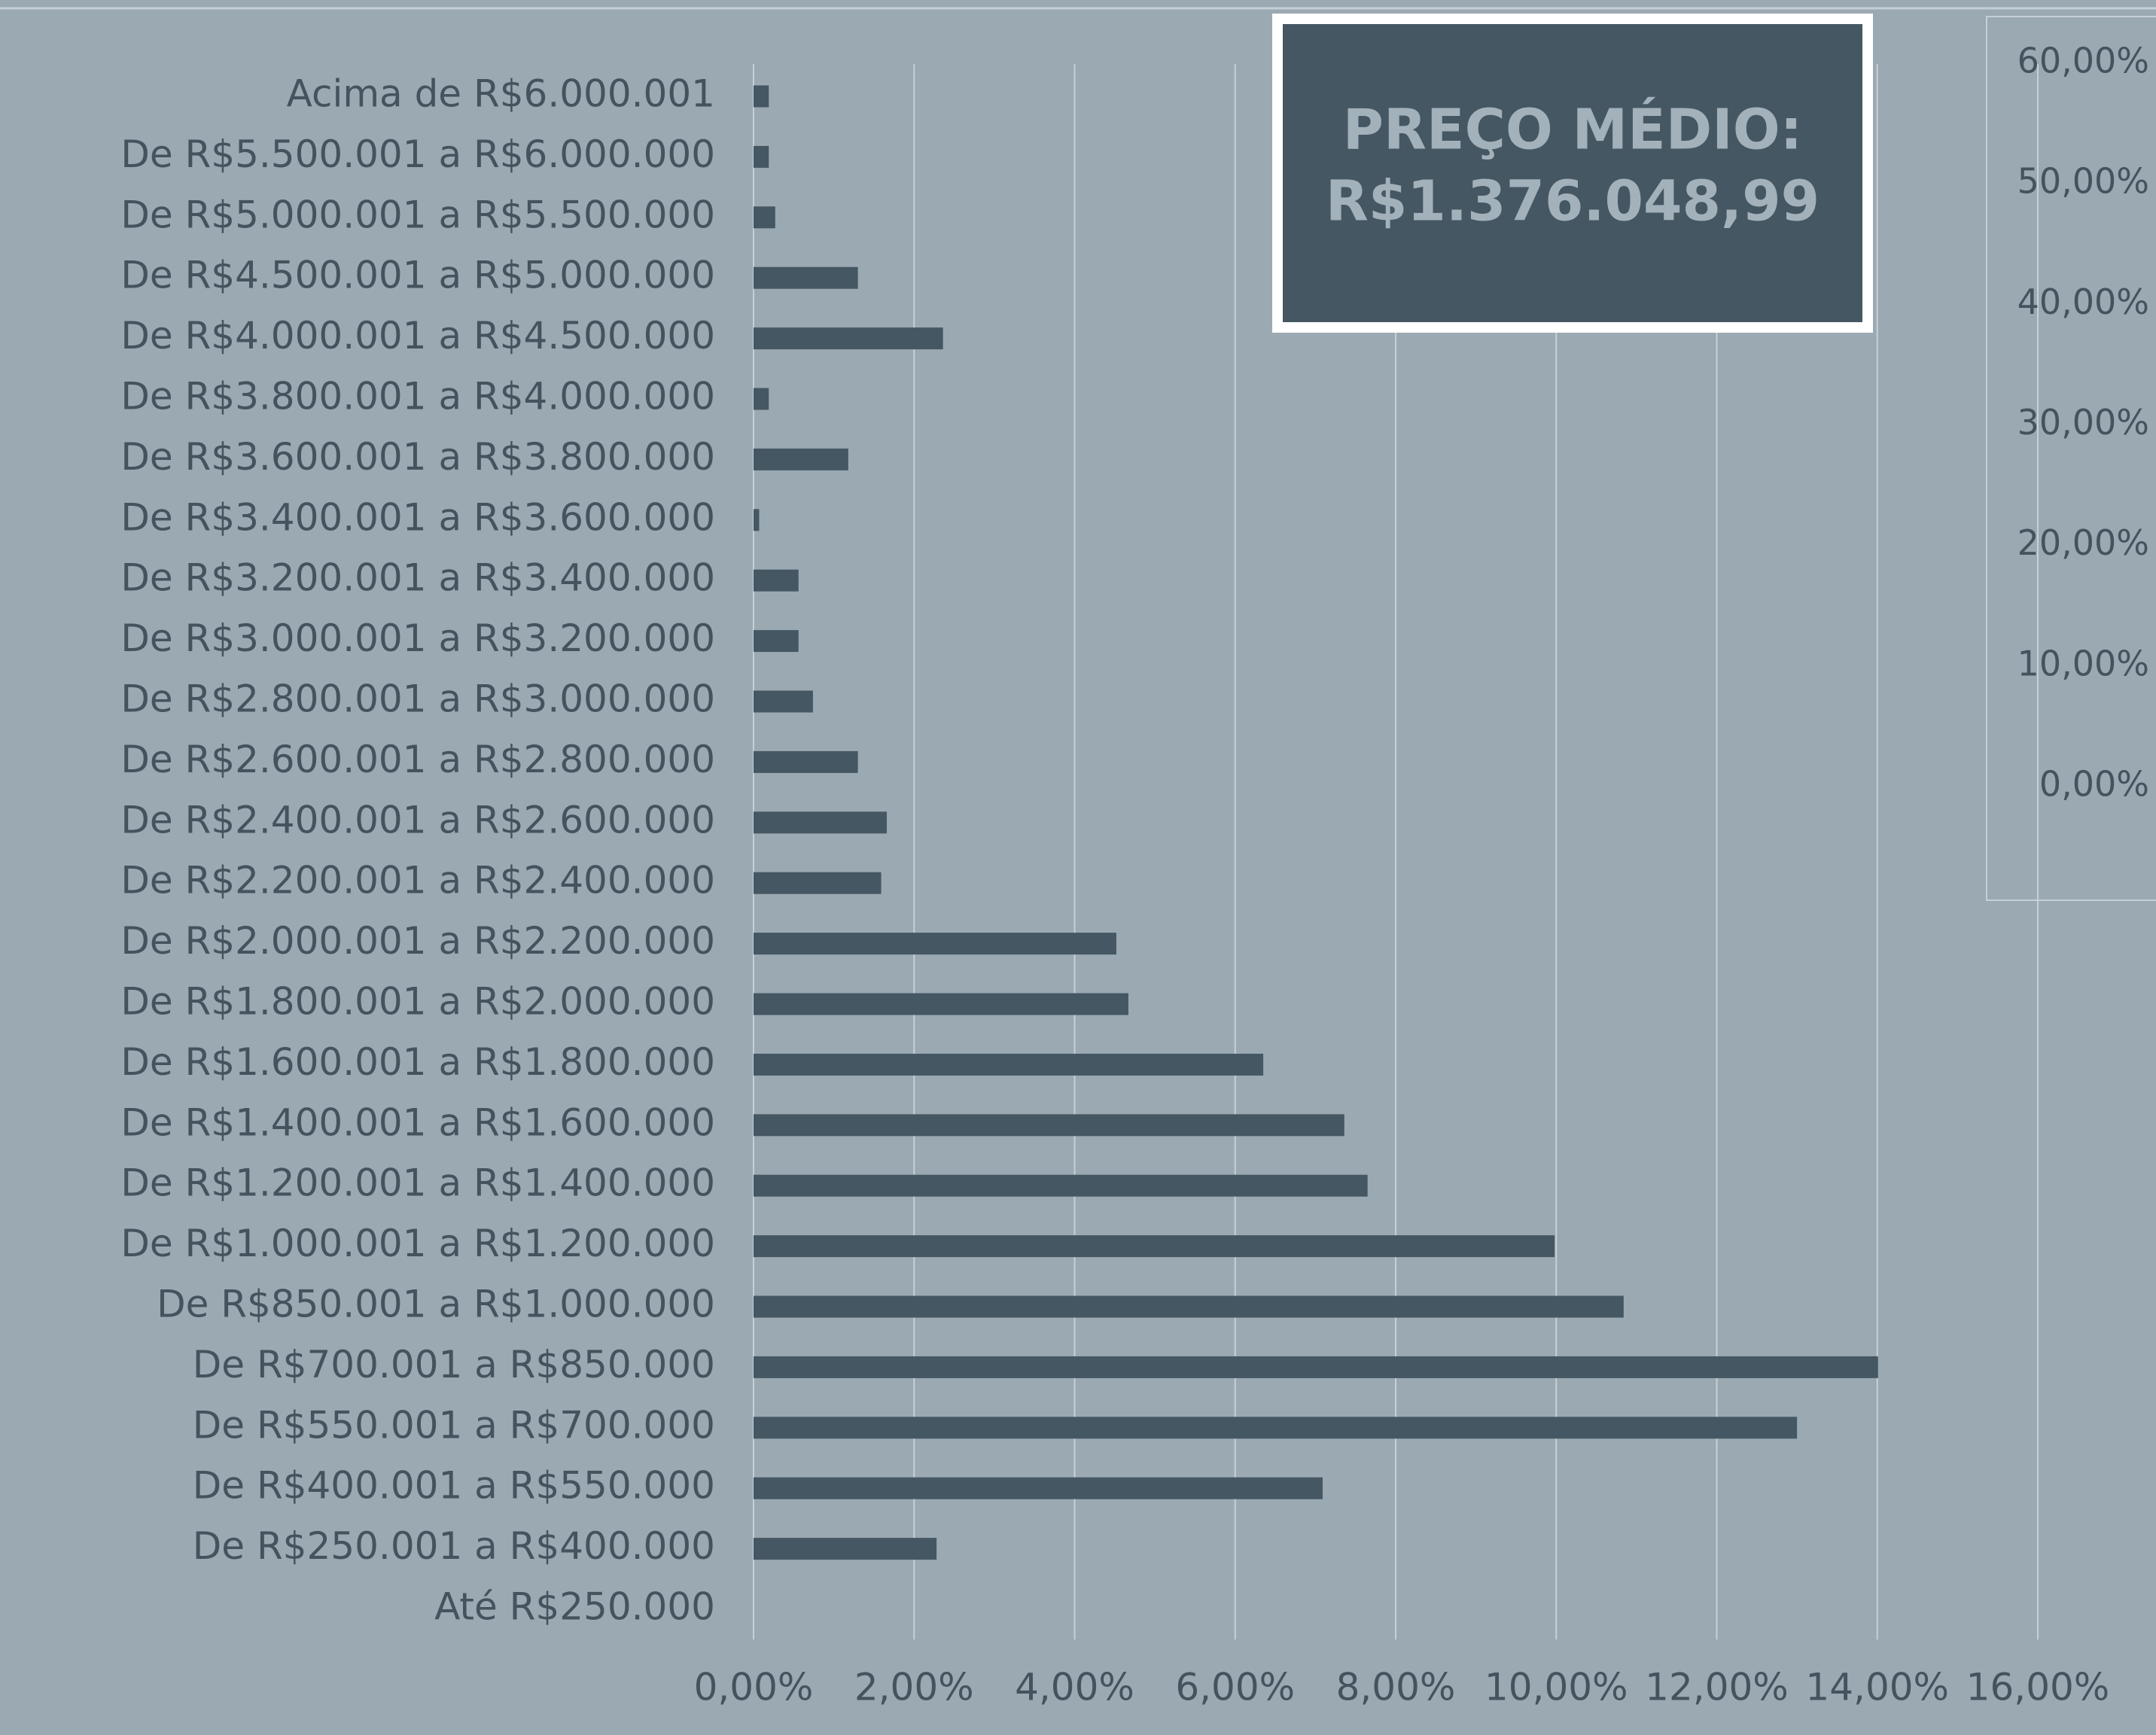  I want to click on y-tick-label: De R$2.800.001 a R$3.000.000, so click(418, 699).